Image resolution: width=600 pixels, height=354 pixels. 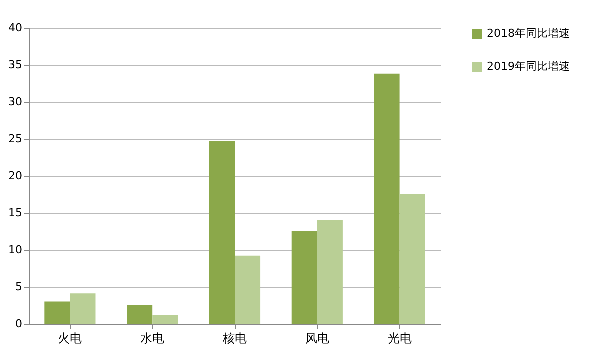 What do you see at coordinates (15, 65) in the screenshot?
I see `y-tick-label: 35` at bounding box center [15, 65].